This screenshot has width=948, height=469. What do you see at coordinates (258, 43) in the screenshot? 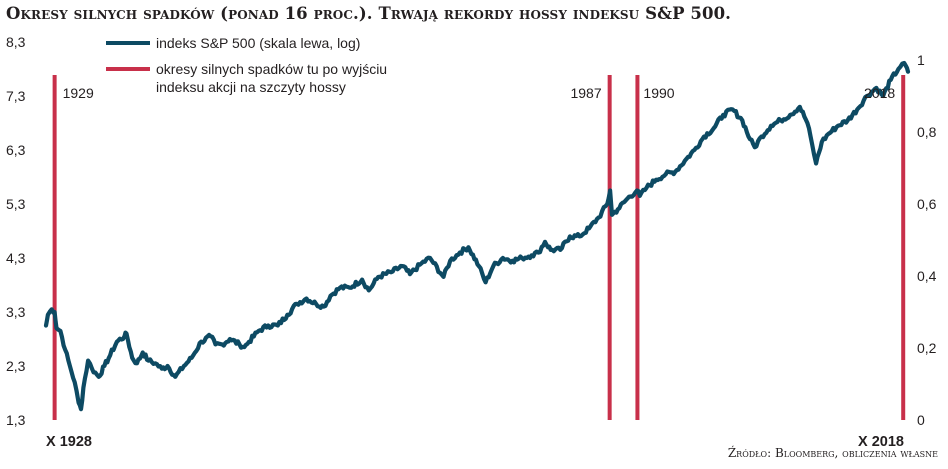
I see `legend-label-index: indeks S&P 500 (skala lewa, log)` at bounding box center [258, 43].